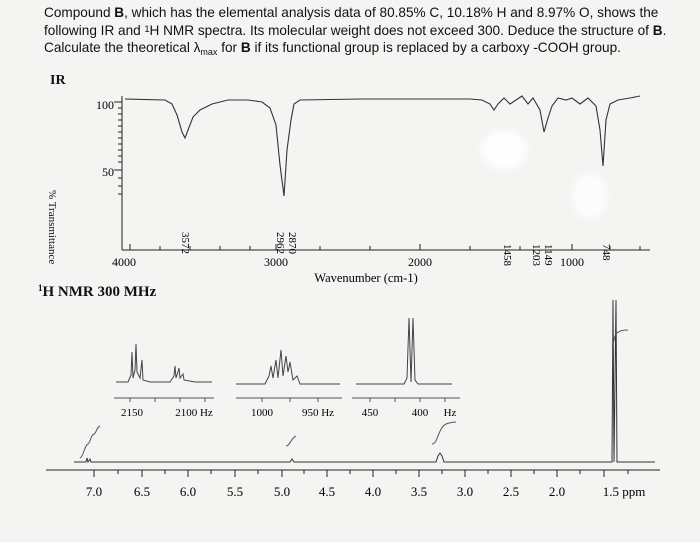 This screenshot has width=700, height=542. I want to click on nmr-x-ticks, so click(361, 473).